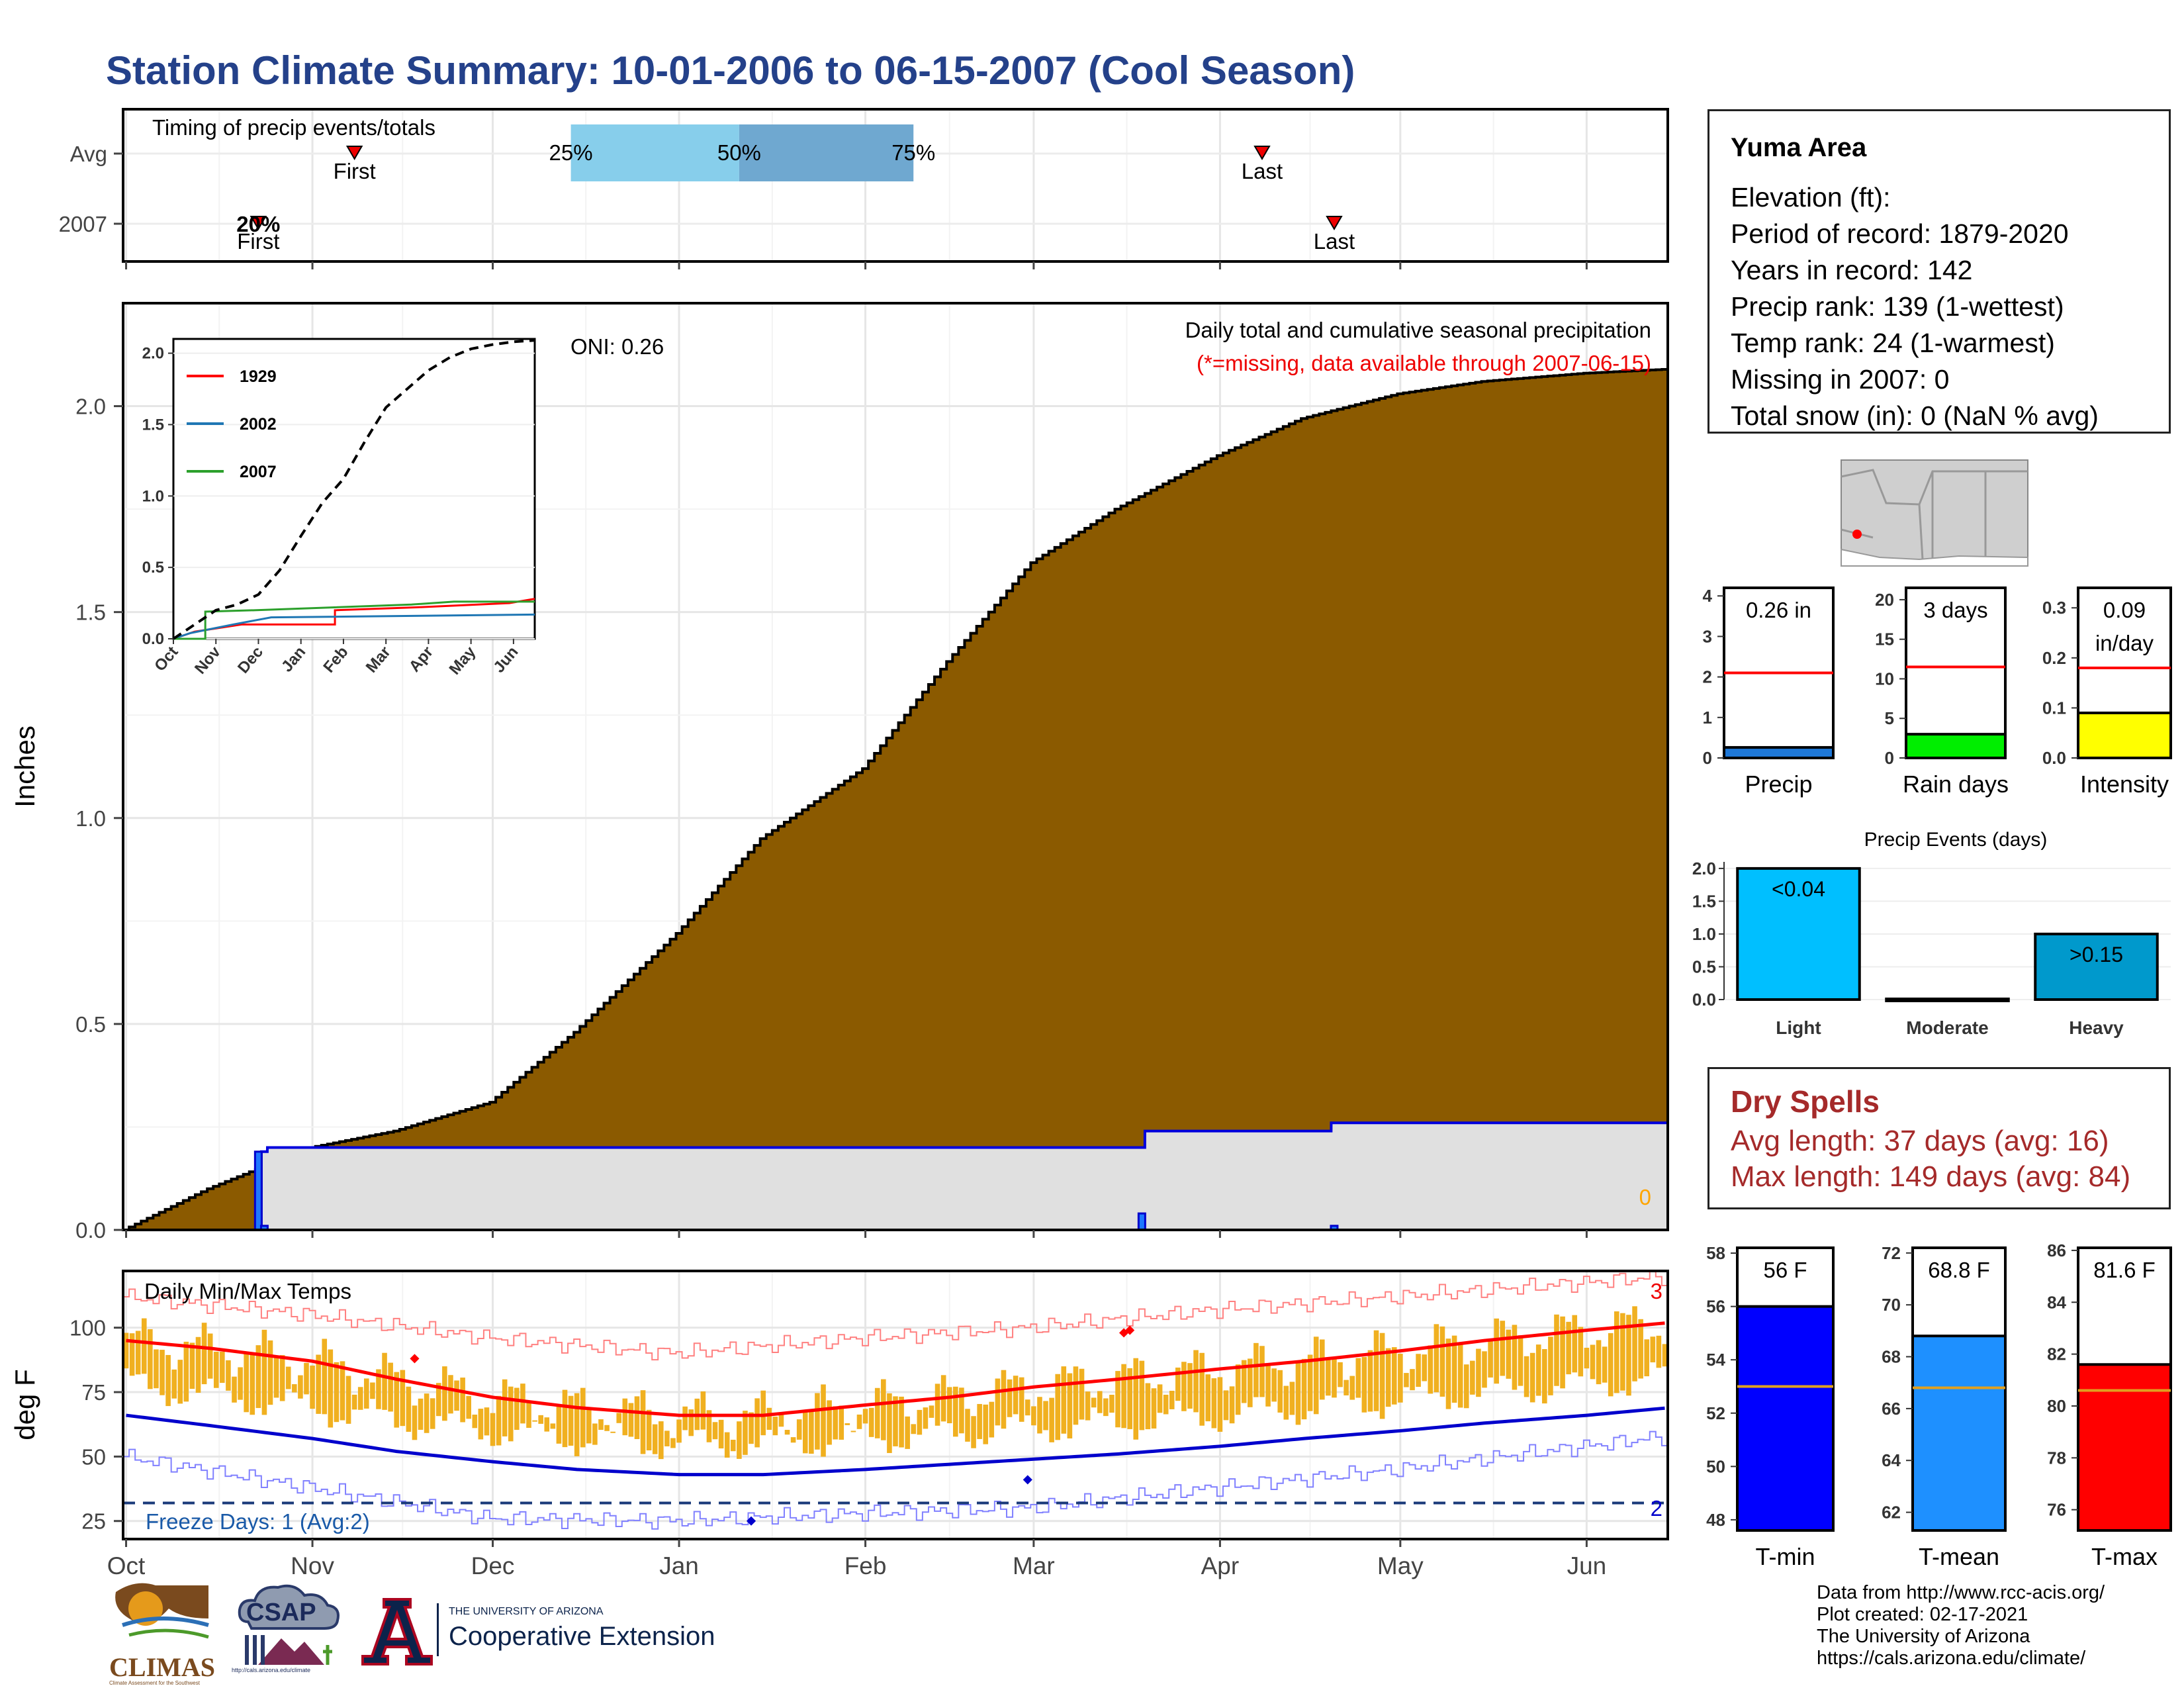 The width and height of the screenshot is (2184, 1688). Describe the element at coordinates (154, 1683) in the screenshot. I see `climas-logo-subtitle: Climate Assessment for the Southwest` at that location.